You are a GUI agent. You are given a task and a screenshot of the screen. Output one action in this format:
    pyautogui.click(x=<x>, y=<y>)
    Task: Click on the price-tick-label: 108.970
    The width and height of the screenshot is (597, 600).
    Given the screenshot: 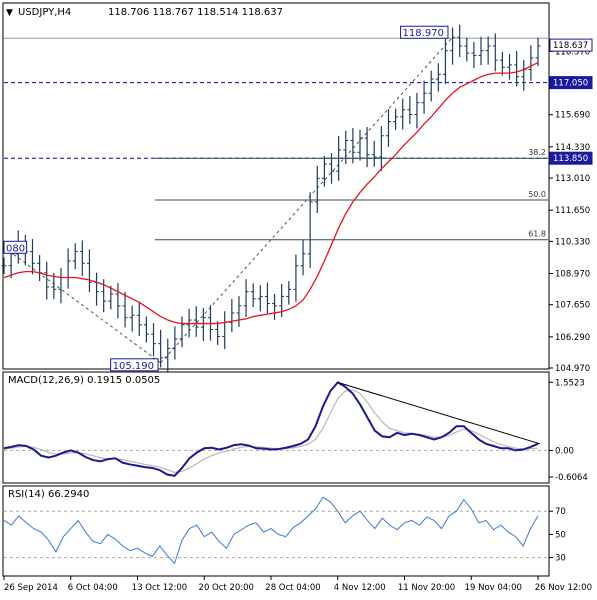 What is the action you would take?
    pyautogui.click(x=572, y=274)
    